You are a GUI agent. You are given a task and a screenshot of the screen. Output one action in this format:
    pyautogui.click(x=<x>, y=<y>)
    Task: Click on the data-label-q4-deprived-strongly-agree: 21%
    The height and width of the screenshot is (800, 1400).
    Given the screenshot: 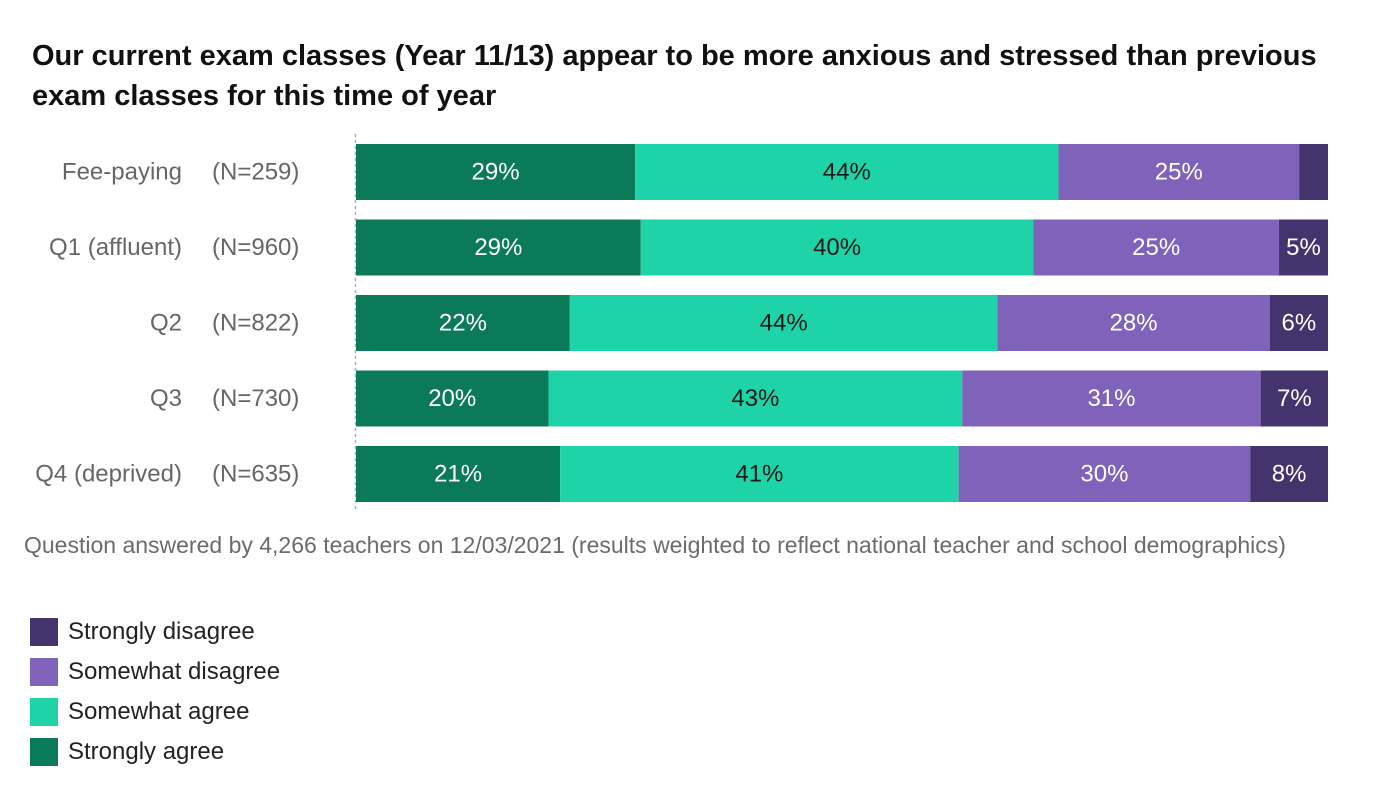 What is the action you would take?
    pyautogui.click(x=458, y=474)
    